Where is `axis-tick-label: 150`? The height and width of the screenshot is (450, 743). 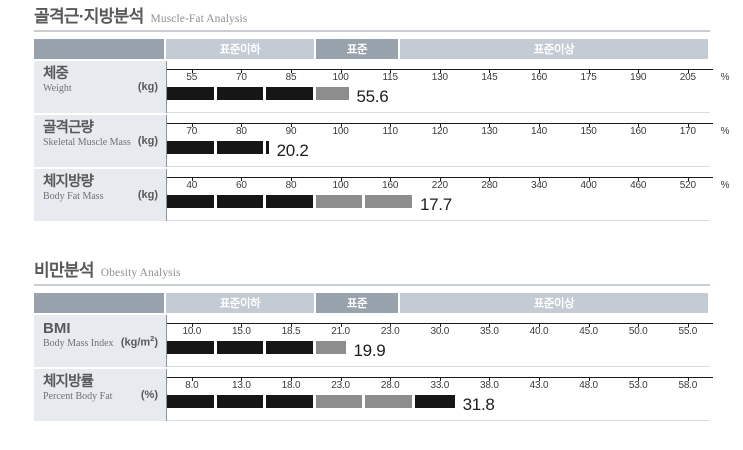 axis-tick-label: 150 is located at coordinates (588, 131).